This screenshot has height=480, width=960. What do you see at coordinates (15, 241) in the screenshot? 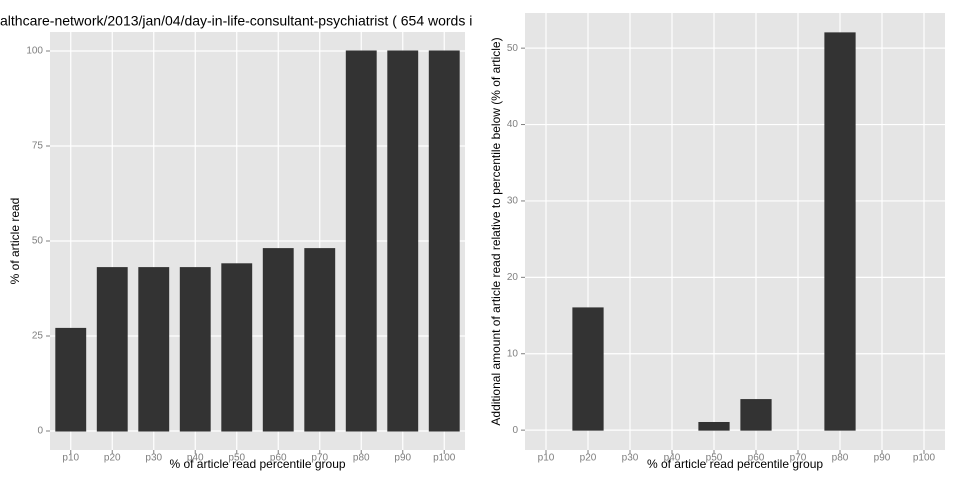
I see `y-axis-label: % of article read` at bounding box center [15, 241].